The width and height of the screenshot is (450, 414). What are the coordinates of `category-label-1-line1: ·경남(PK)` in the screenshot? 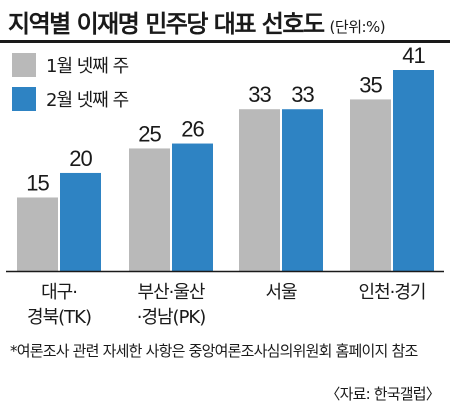 It's located at (171, 317).